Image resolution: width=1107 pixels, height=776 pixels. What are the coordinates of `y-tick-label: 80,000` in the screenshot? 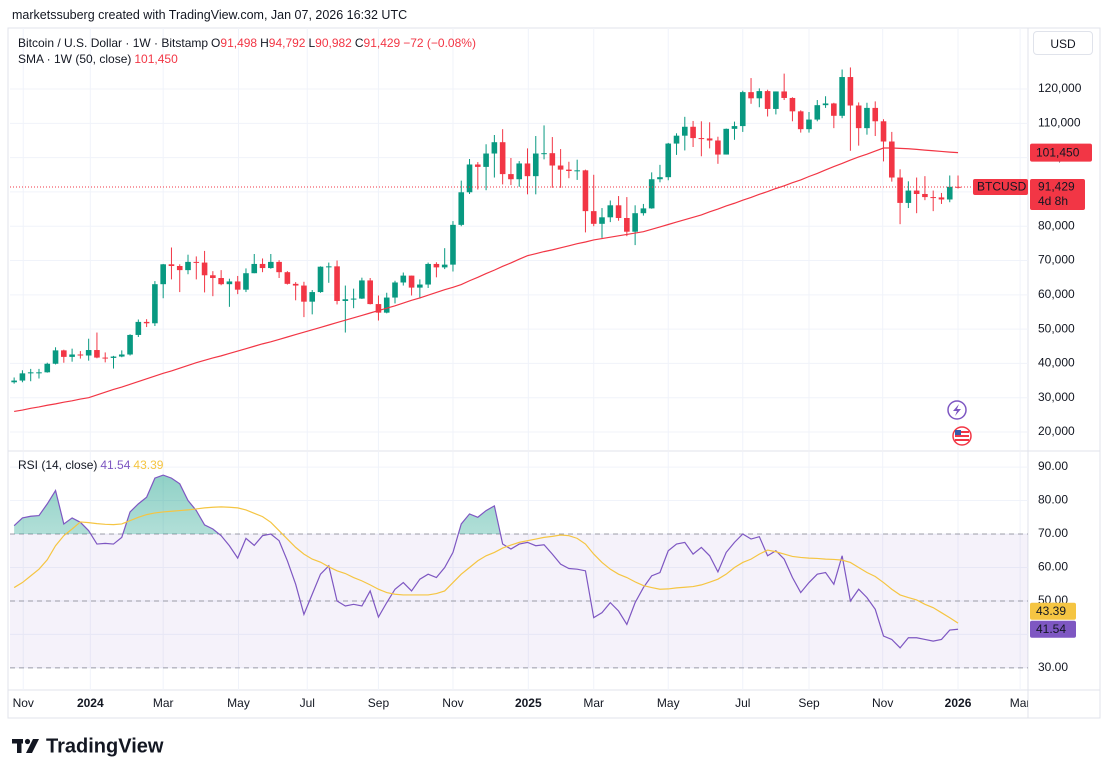 It's located at (1056, 225).